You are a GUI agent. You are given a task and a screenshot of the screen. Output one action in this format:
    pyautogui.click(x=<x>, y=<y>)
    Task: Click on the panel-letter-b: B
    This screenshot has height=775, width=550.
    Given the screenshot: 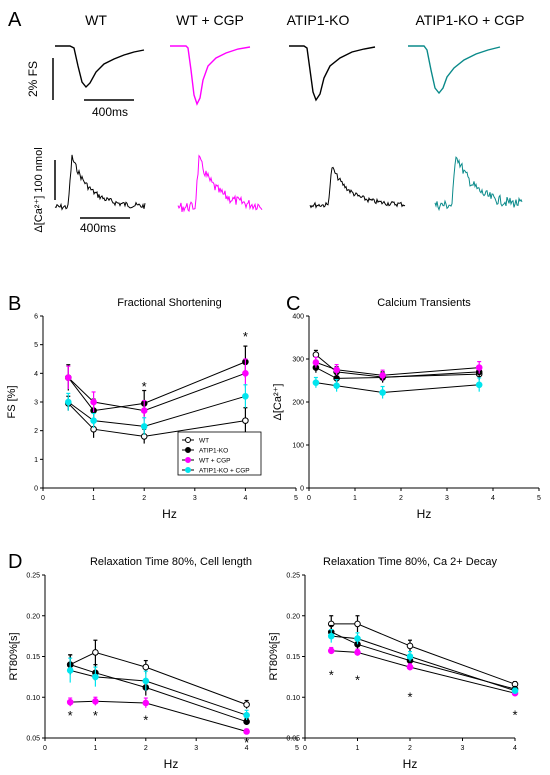 What is the action you would take?
    pyautogui.click(x=14, y=304)
    